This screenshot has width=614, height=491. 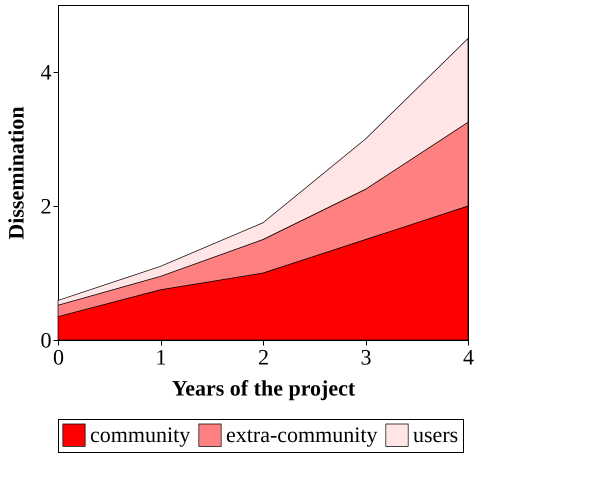 I want to click on x-axis-title: Years of the project, so click(x=264, y=388).